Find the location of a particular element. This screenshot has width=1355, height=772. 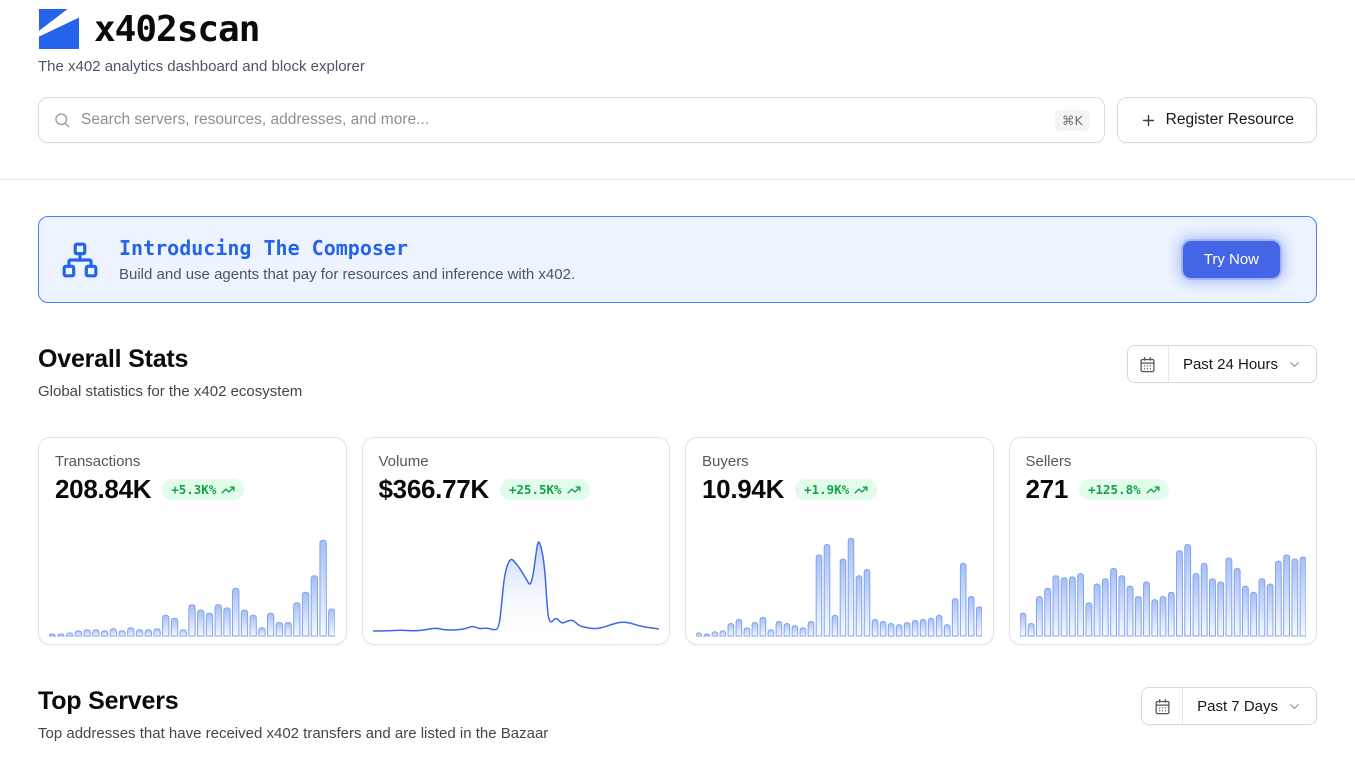

stat-label: Sellers is located at coordinates (1048, 461).